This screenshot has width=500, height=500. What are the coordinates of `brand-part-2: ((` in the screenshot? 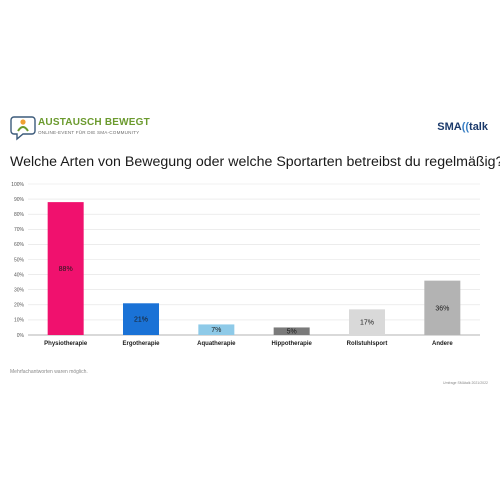 It's located at (465, 127).